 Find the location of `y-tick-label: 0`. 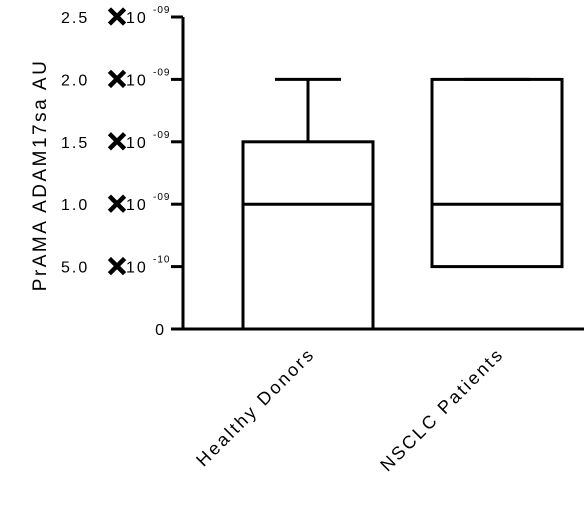

y-tick-label: 0 is located at coordinates (160, 330).